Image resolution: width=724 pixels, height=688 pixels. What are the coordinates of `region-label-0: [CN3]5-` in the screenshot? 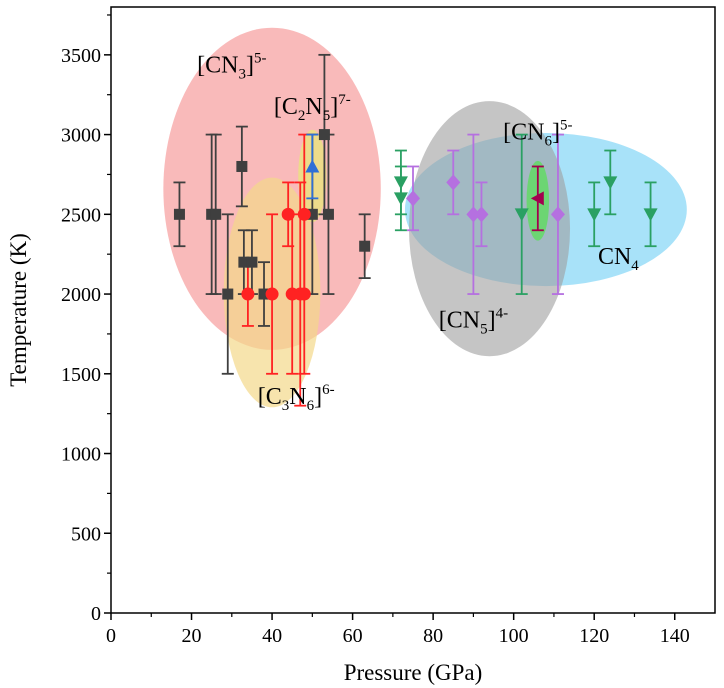 It's located at (231, 66).